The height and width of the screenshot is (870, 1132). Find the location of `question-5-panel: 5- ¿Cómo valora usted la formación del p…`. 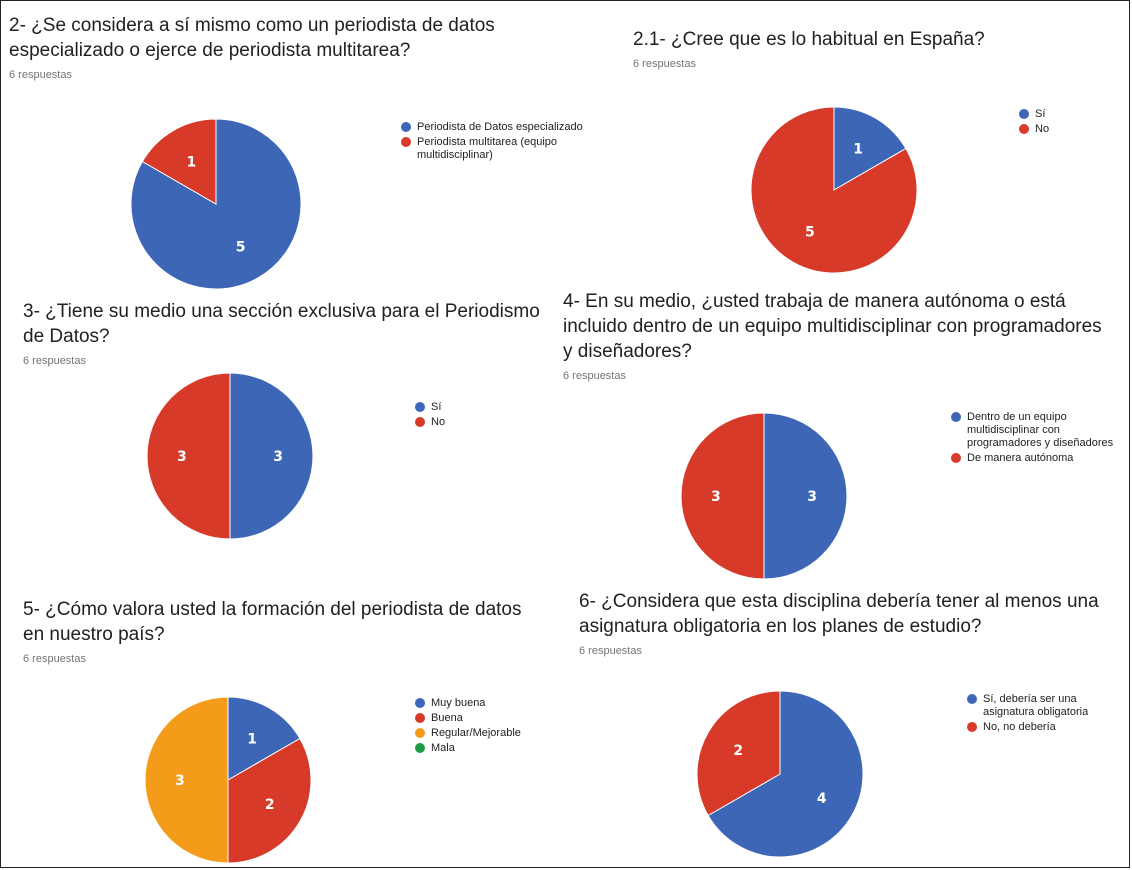

question-5-panel: 5- ¿Cómo valora usted la formación del p… is located at coordinates (283, 631).